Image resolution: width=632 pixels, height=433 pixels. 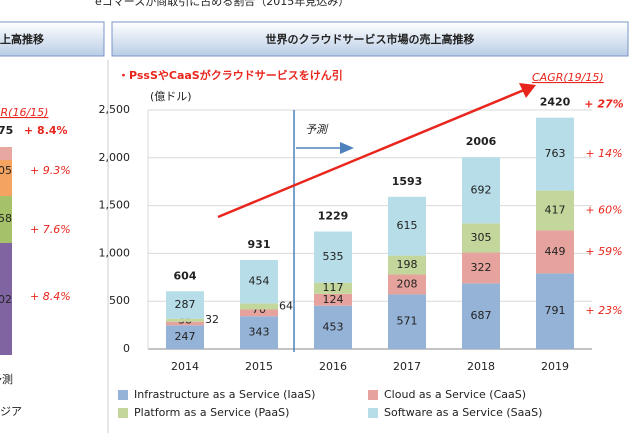 I want to click on left-segment-label: 58, so click(x=6, y=218).